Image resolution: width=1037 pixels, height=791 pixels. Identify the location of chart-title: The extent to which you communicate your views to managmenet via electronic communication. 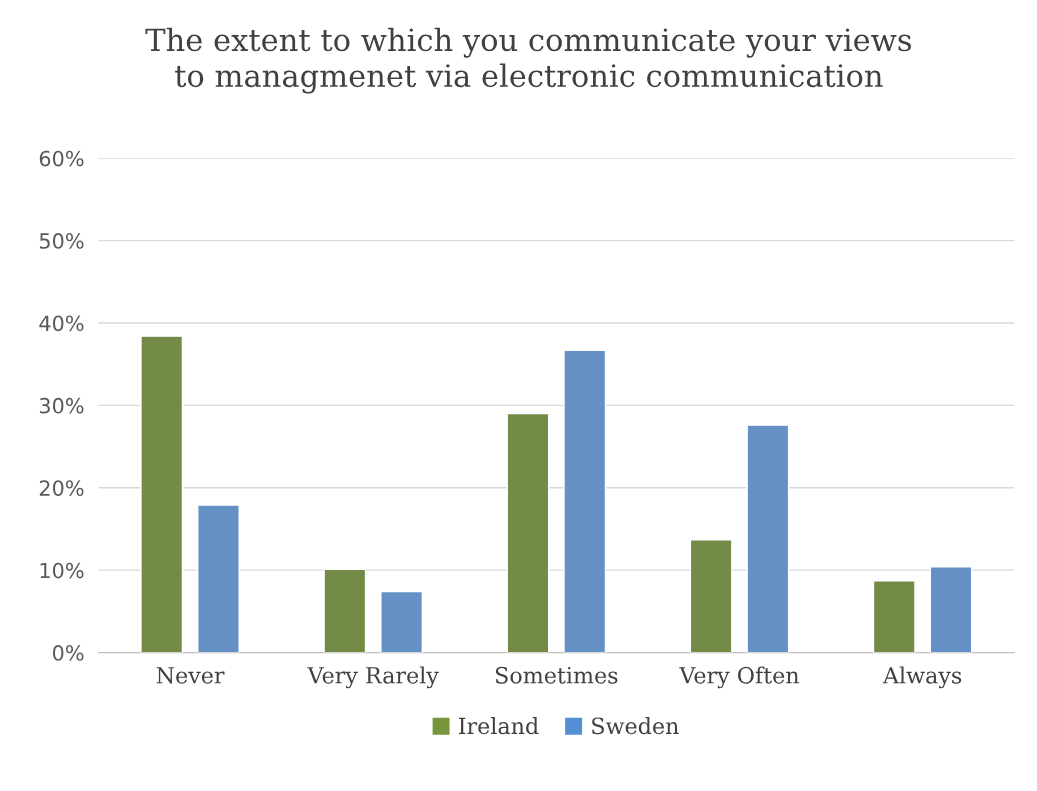
(528, 60).